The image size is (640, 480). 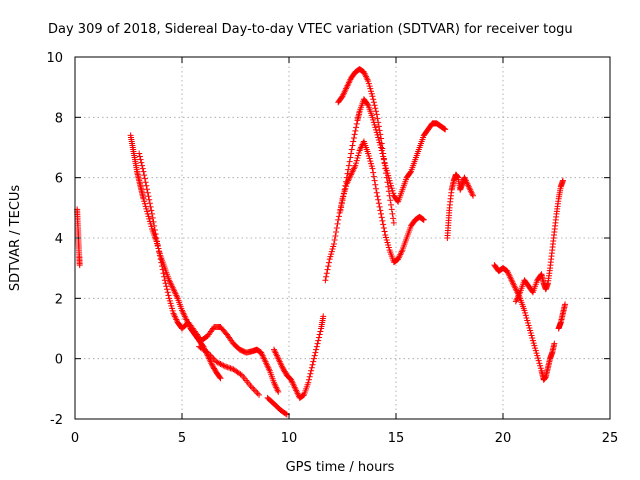 What do you see at coordinates (366, 146) in the screenshot?
I see `series-sat-i` at bounding box center [366, 146].